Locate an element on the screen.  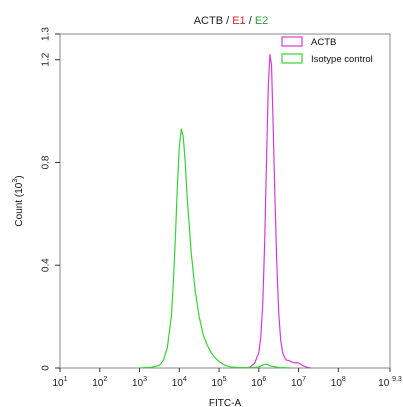
x-tick-label: 10⁵ is located at coordinates (219, 382).